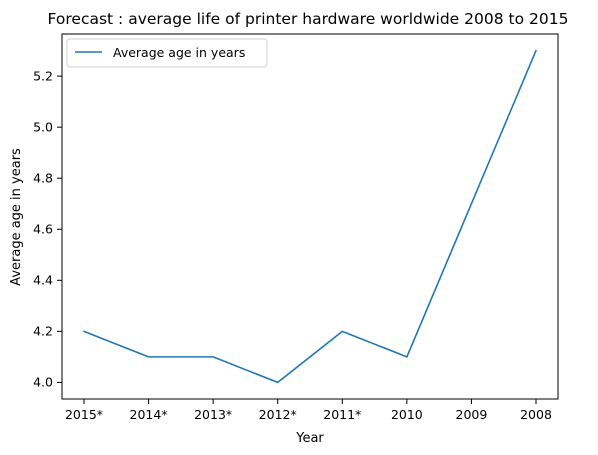 The width and height of the screenshot is (598, 455). What do you see at coordinates (407, 414) in the screenshot?
I see `x-tick-label: 2010` at bounding box center [407, 414].